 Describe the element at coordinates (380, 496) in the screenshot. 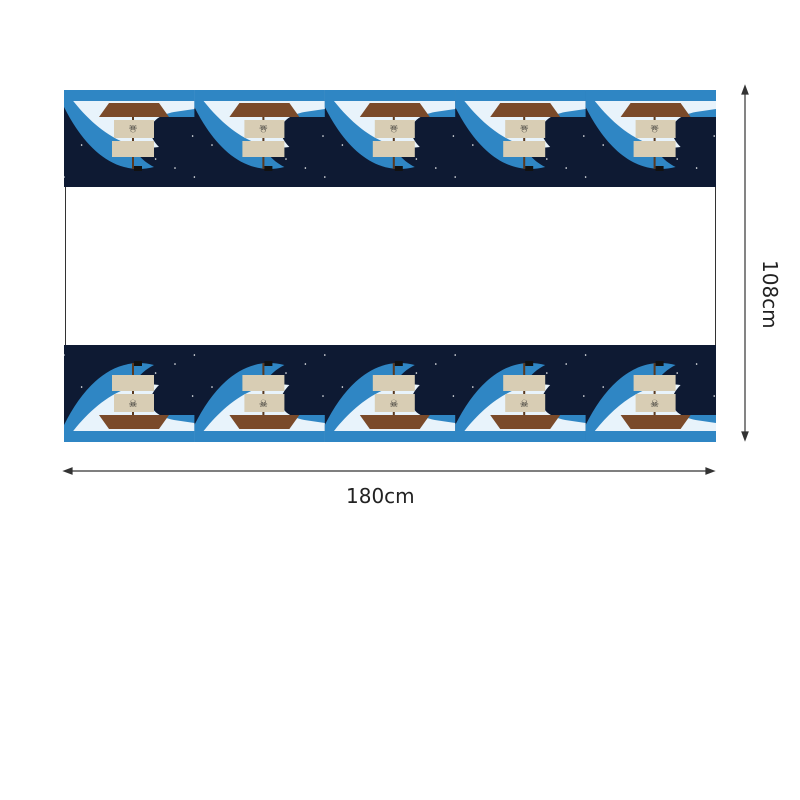

I see `width-label: 180cm` at that location.